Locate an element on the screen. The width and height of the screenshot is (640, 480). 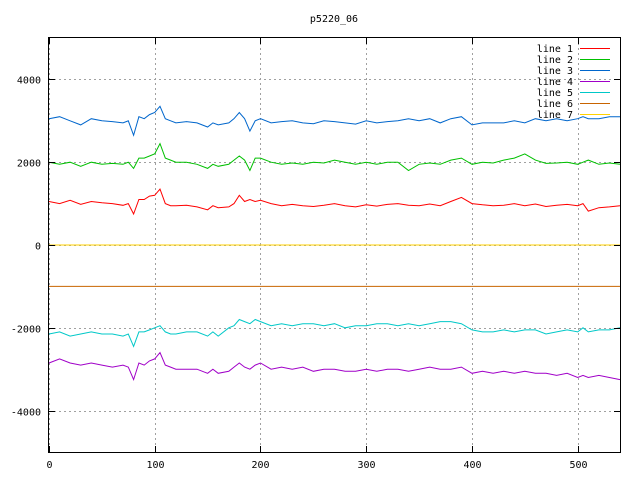
y-tick-label: -4000 is located at coordinates (26, 413).